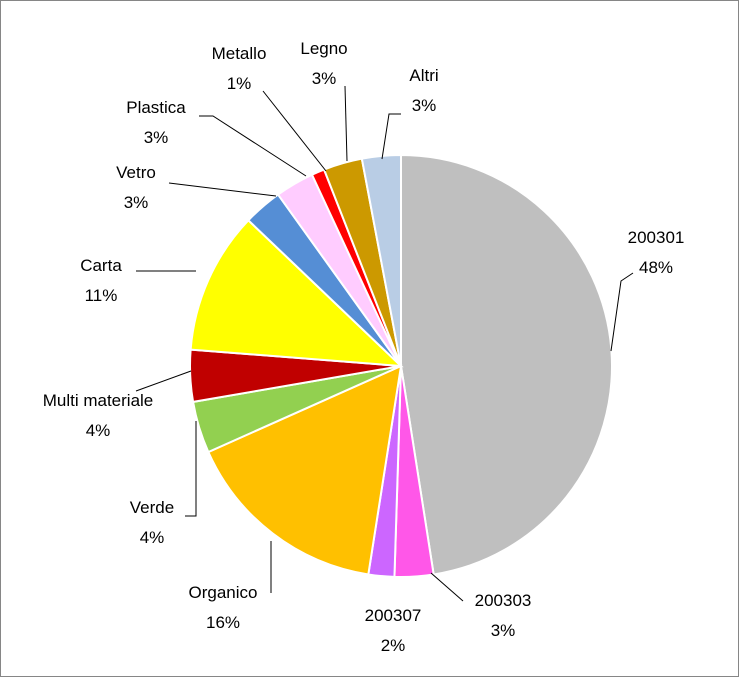  What do you see at coordinates (239, 53) in the screenshot?
I see `category-label: Metallo` at bounding box center [239, 53].